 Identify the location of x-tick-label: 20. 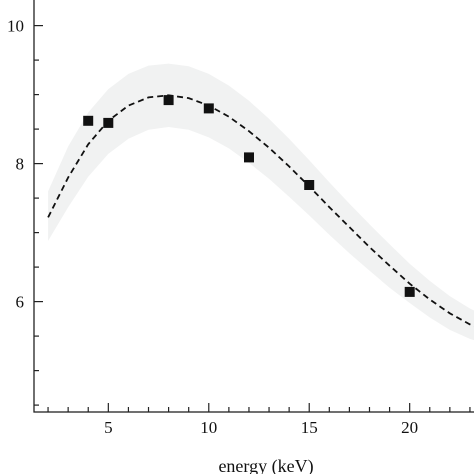
(409, 427).